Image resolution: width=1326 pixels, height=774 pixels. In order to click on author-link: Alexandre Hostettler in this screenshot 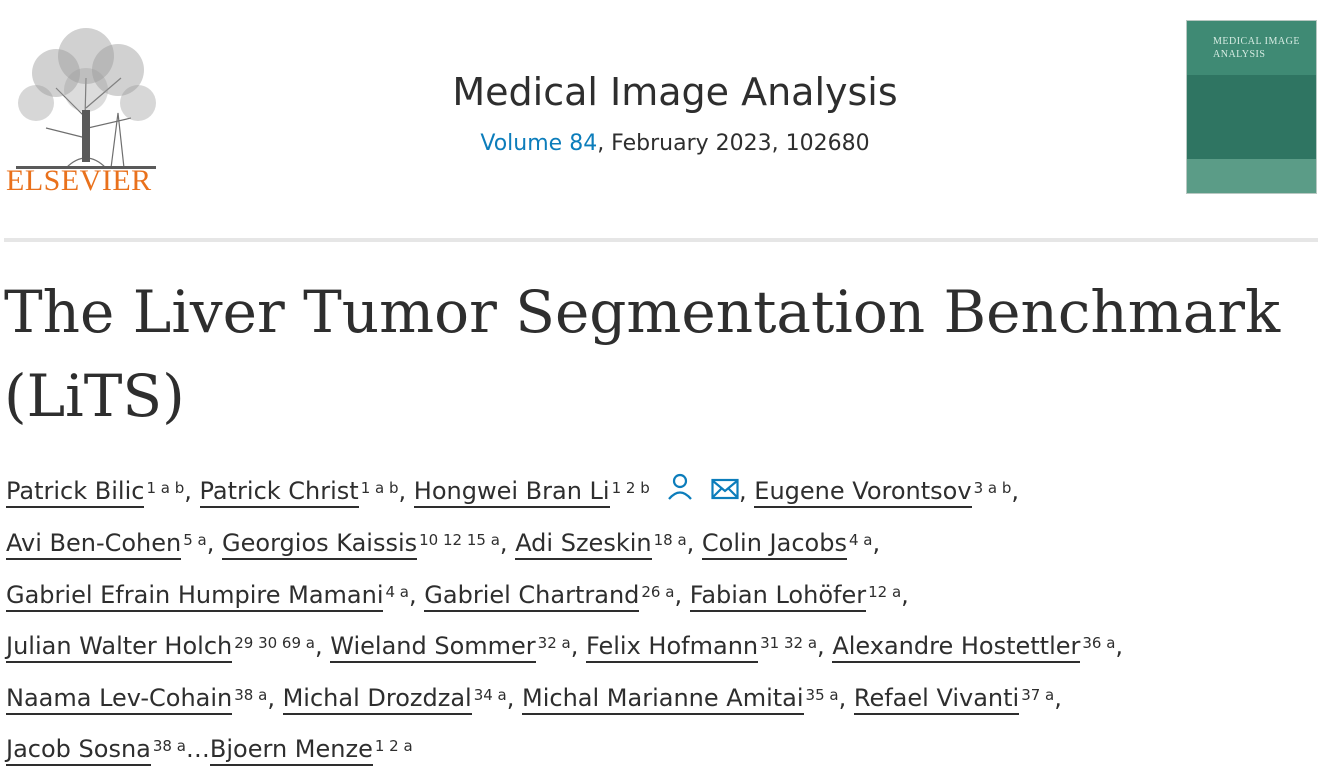, I will do `click(956, 648)`.